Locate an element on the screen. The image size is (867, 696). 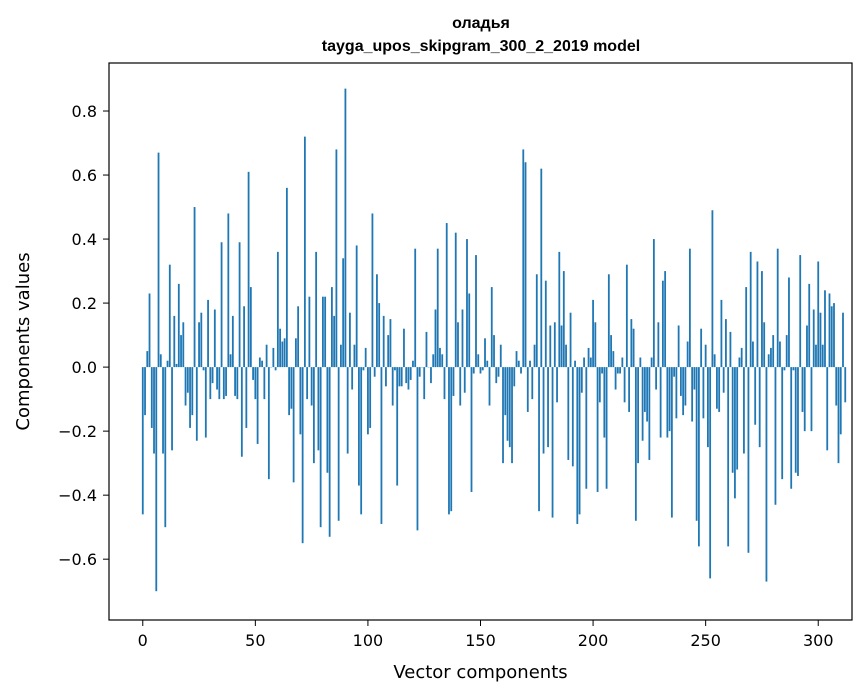
x-axis-label: Vector components is located at coordinates (480, 672).